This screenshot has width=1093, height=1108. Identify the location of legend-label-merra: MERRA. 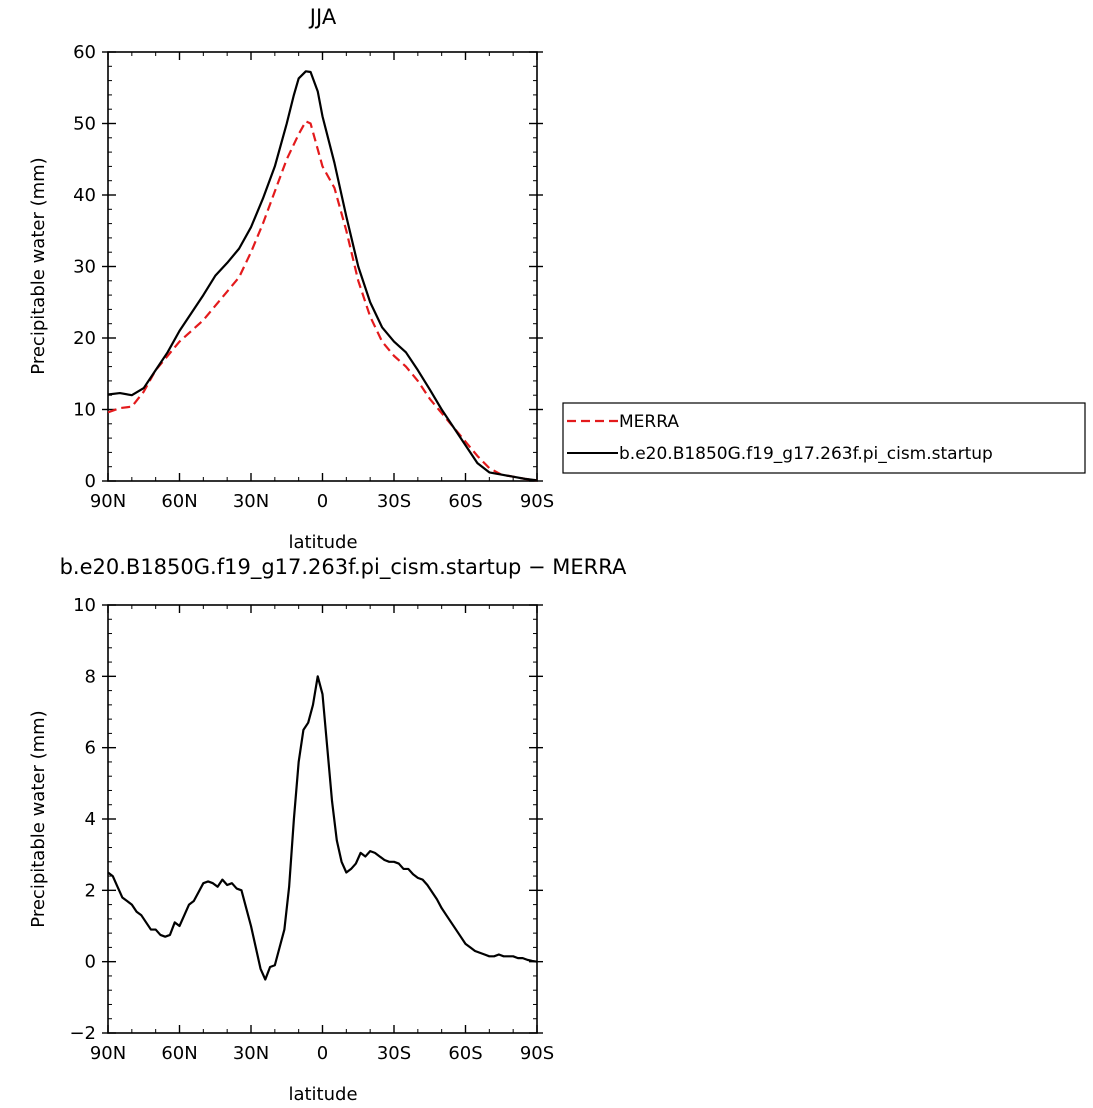
(649, 422).